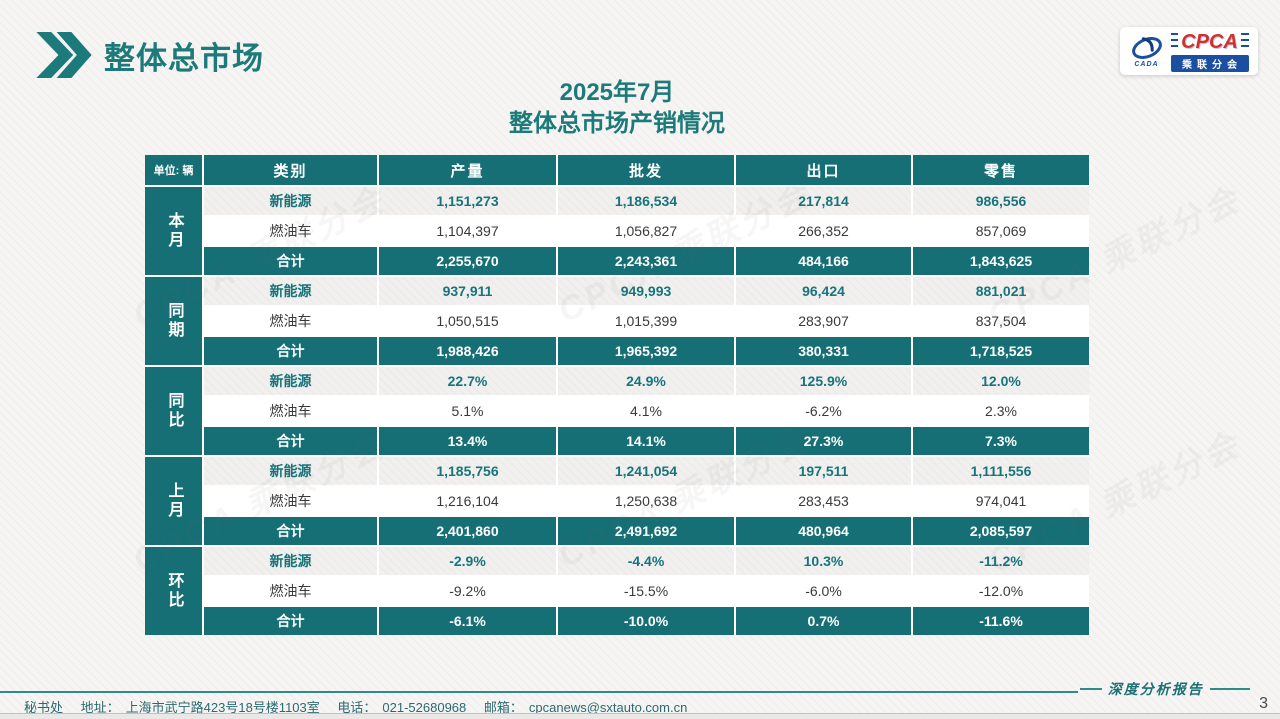 The width and height of the screenshot is (1280, 719). I want to click on cell-2-1-2: -6.2%, so click(823, 411).